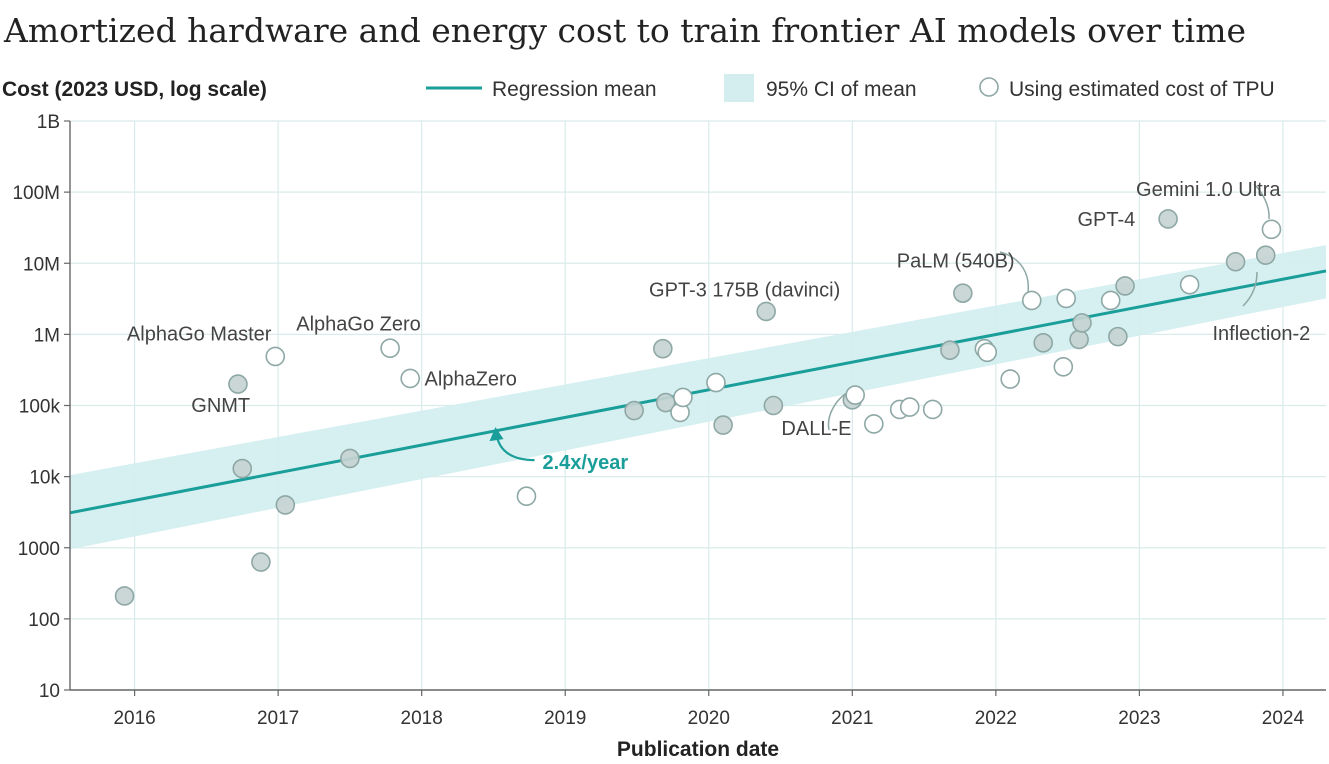 This screenshot has width=1329, height=764. Describe the element at coordinates (559, 450) in the screenshot. I see `growth-callout: 2.4x/year` at that location.